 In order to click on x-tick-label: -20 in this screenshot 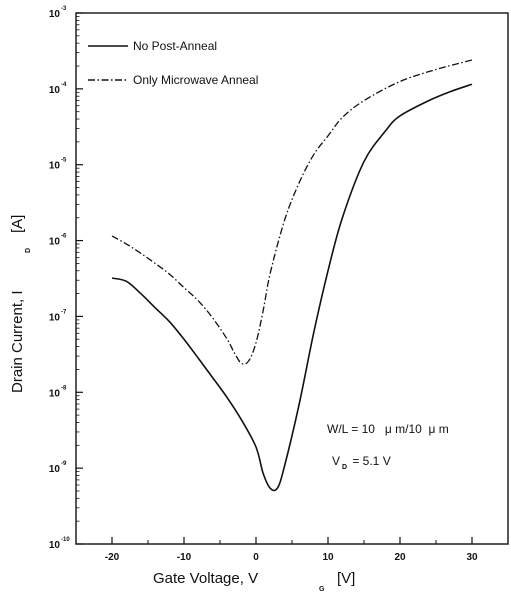, I will do `click(112, 557)`.